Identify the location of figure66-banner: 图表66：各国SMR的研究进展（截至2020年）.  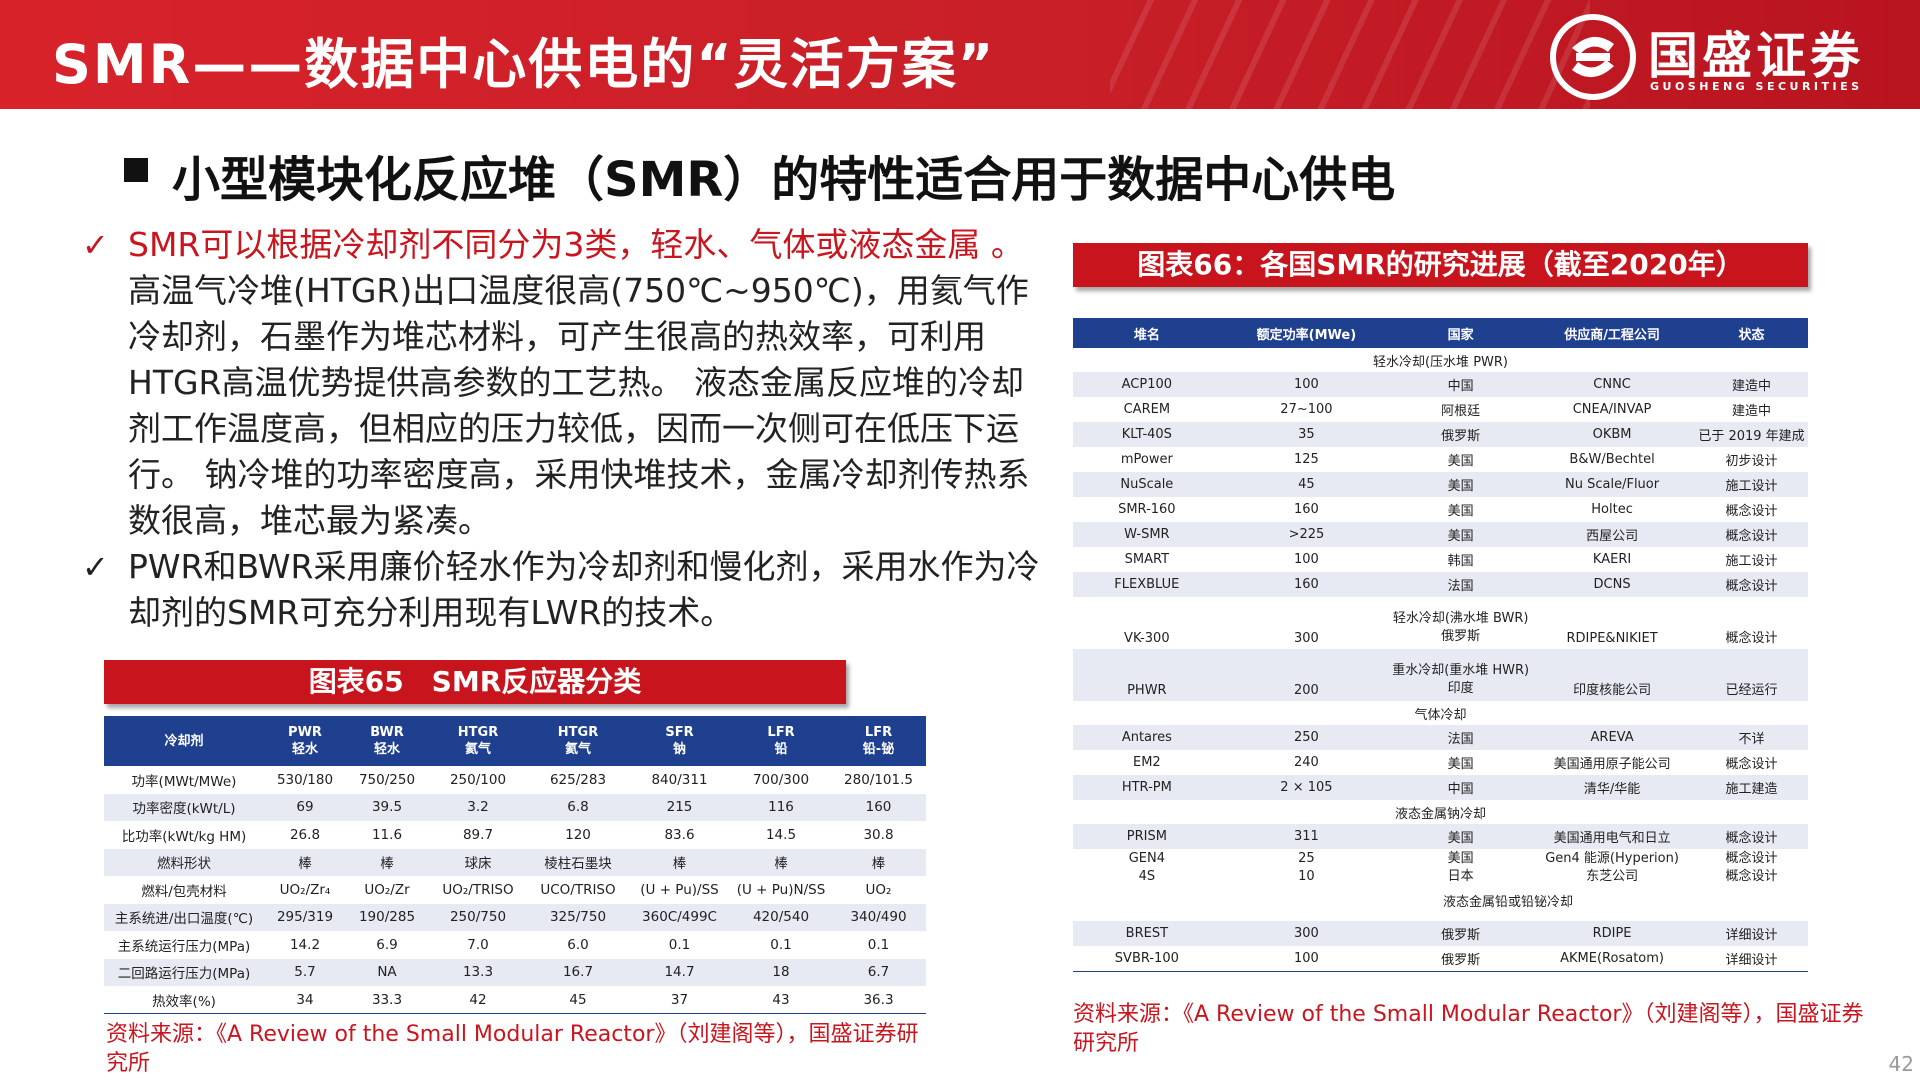
(1440, 265).